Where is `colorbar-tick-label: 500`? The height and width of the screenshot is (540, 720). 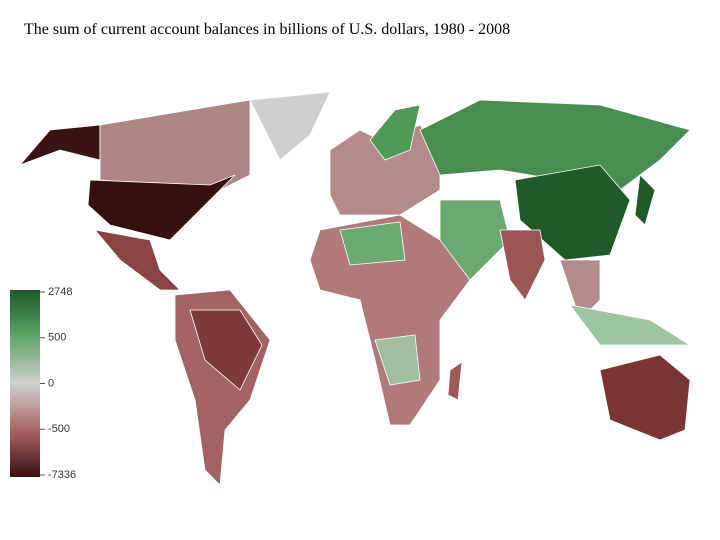 colorbar-tick-label: 500 is located at coordinates (57, 338).